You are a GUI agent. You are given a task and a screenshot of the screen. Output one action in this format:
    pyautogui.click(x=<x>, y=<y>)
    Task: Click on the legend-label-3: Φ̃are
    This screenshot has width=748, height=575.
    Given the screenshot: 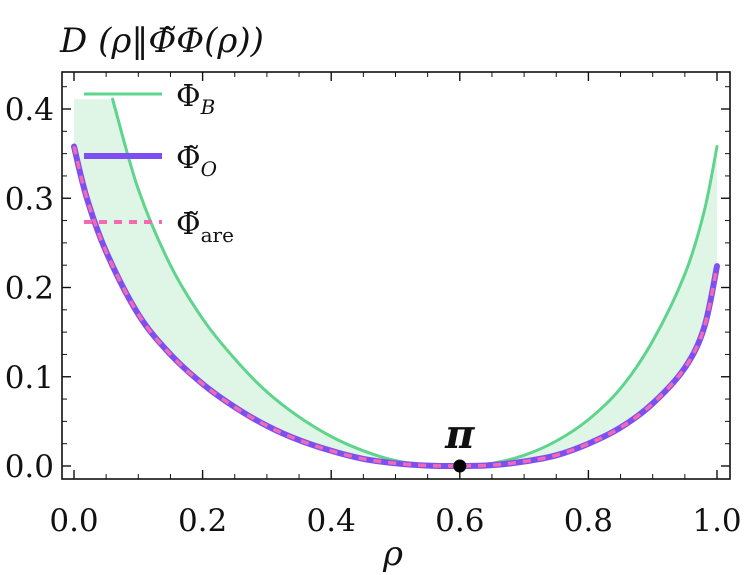 What is the action you would take?
    pyautogui.click(x=205, y=227)
    